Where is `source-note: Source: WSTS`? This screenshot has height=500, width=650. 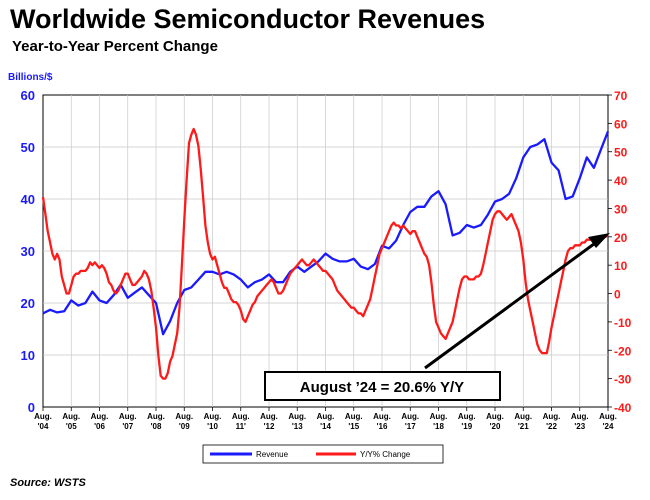
source-note: Source: WSTS is located at coordinates (48, 483).